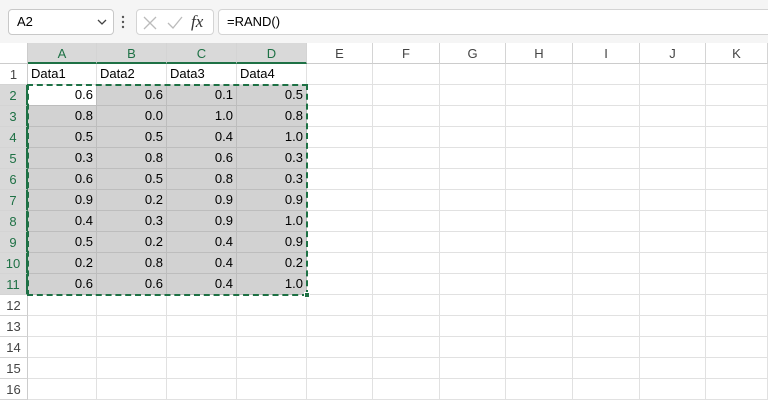 Image resolution: width=768 pixels, height=403 pixels. What do you see at coordinates (14, 242) in the screenshot?
I see `row-header: 9` at bounding box center [14, 242].